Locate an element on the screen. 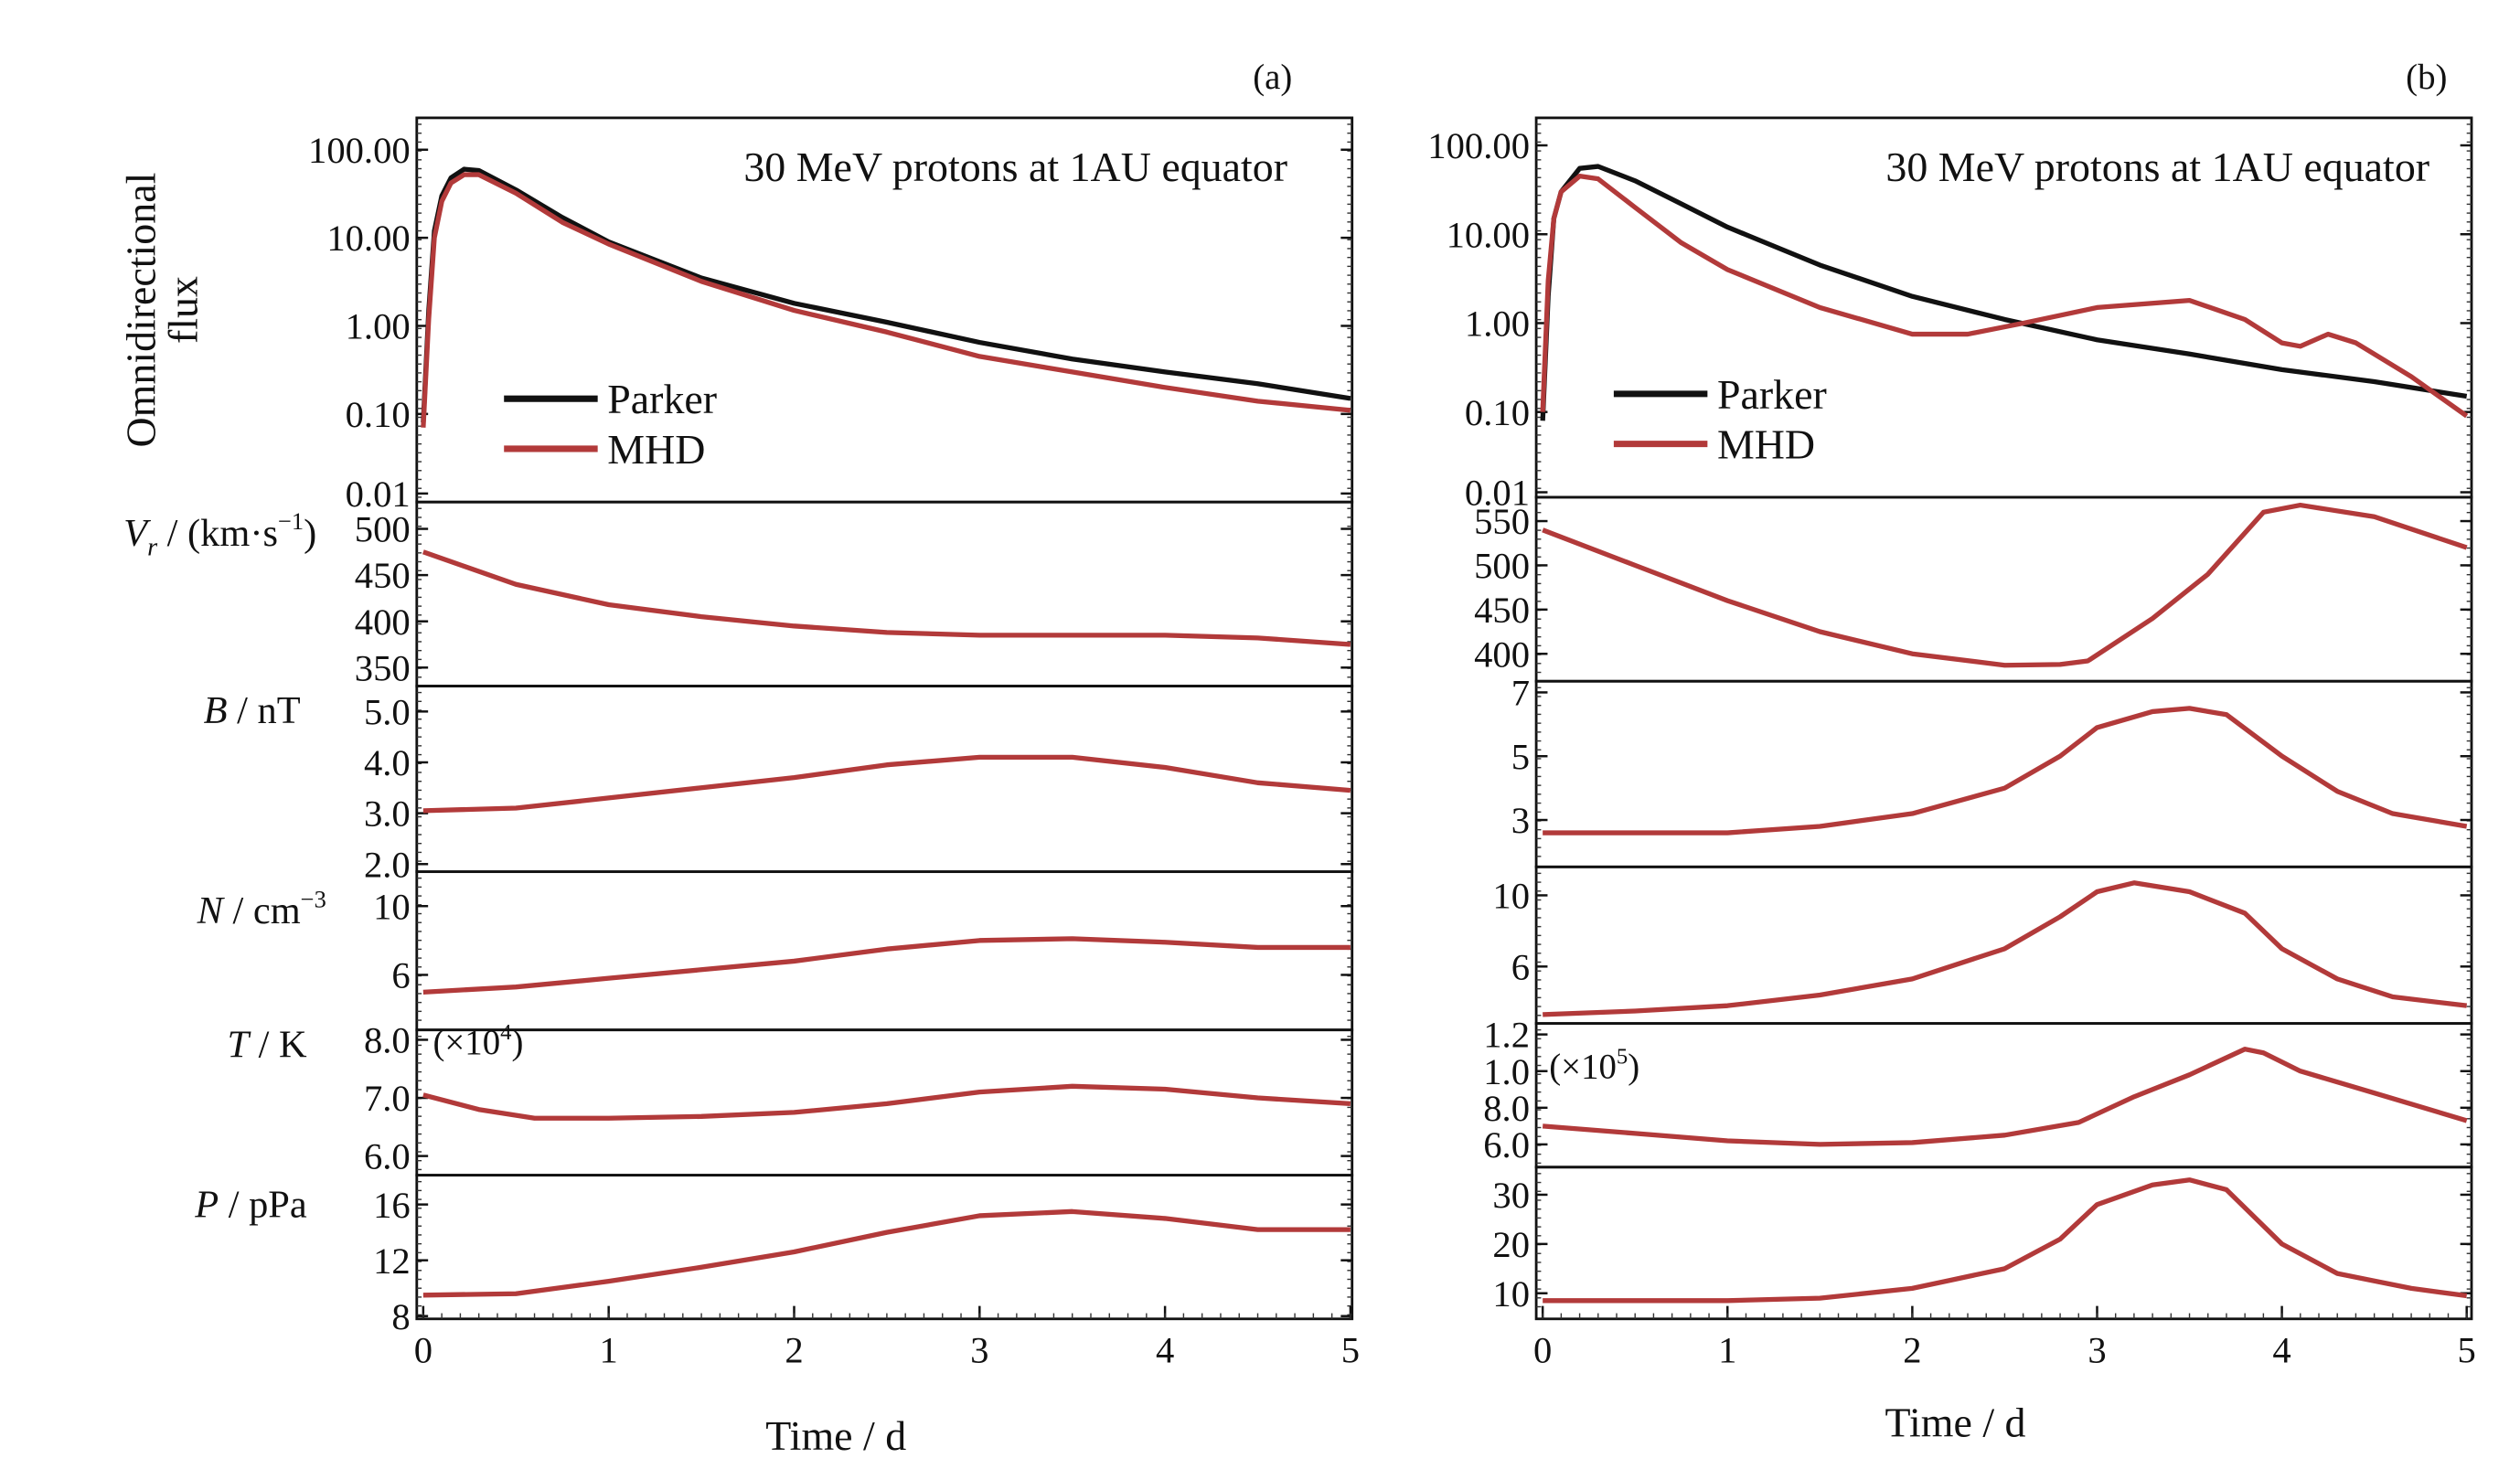  label-part: N is located at coordinates (211, 910).